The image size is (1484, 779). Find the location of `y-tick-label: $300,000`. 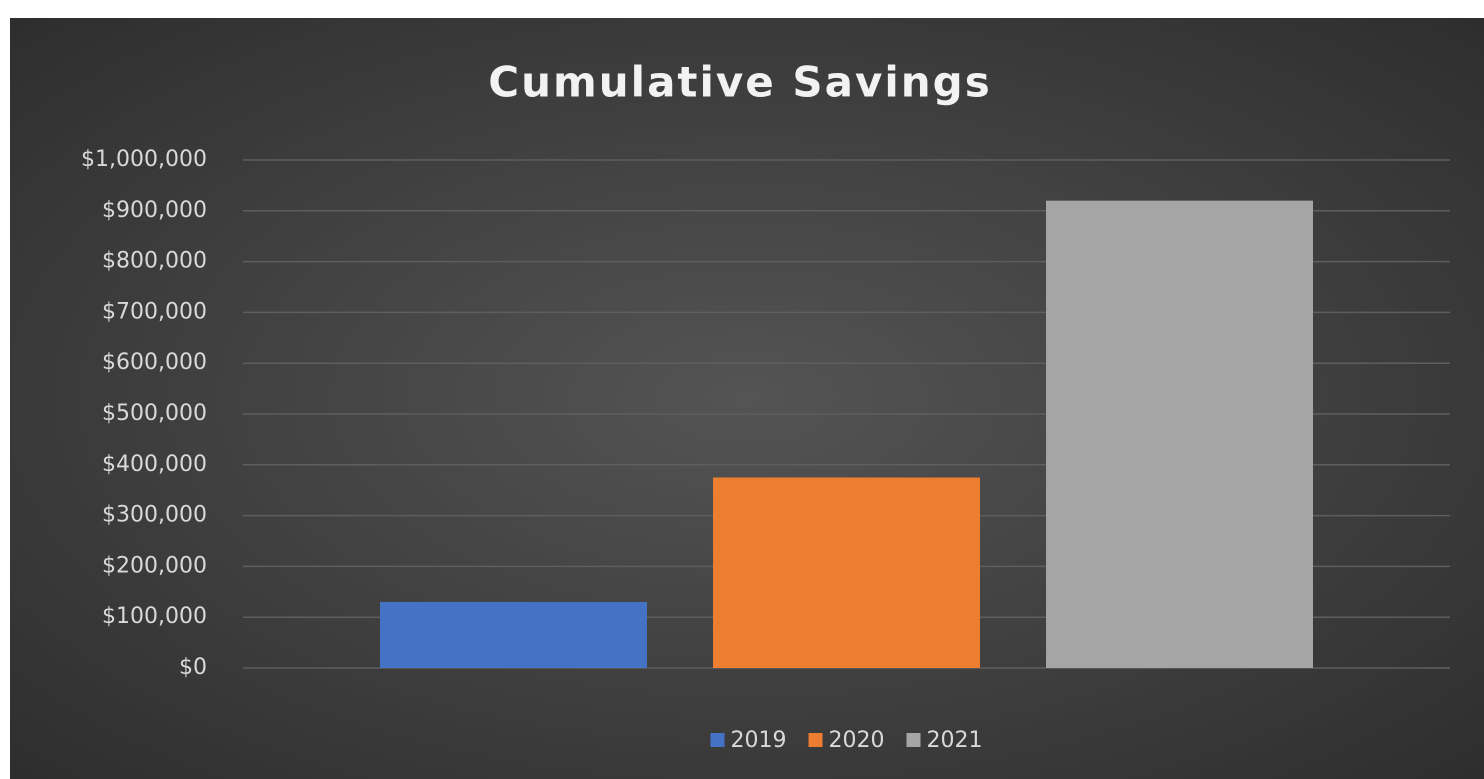

y-tick-label: $300,000 is located at coordinates (154, 515).